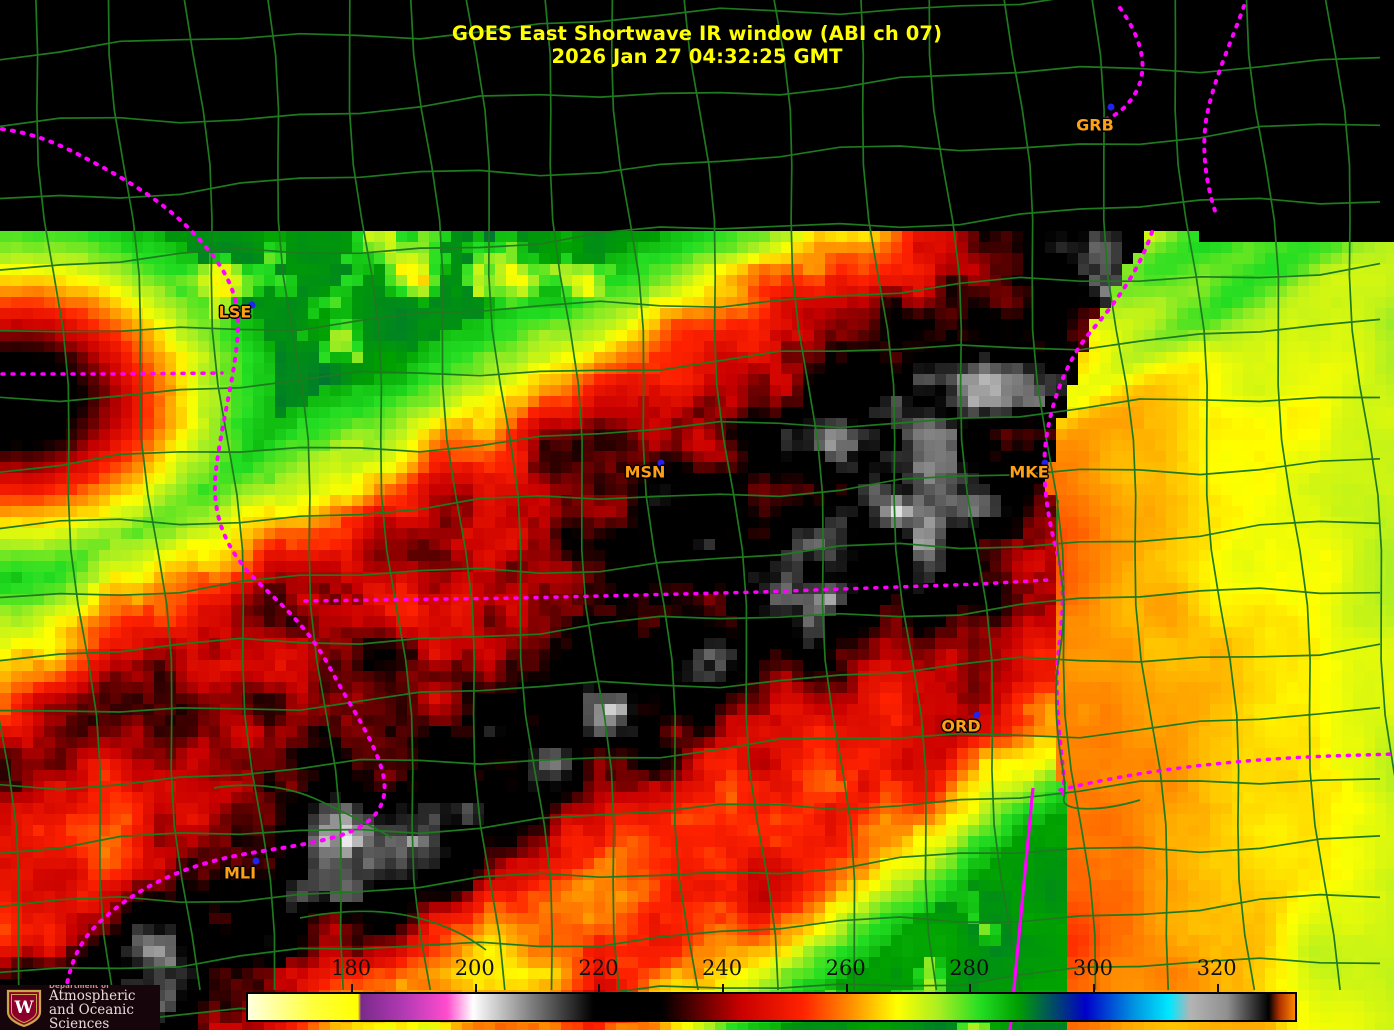 This screenshot has height=1030, width=1394. What do you see at coordinates (1093, 968) in the screenshot?
I see `colorbar-tick-label: 300` at bounding box center [1093, 968].